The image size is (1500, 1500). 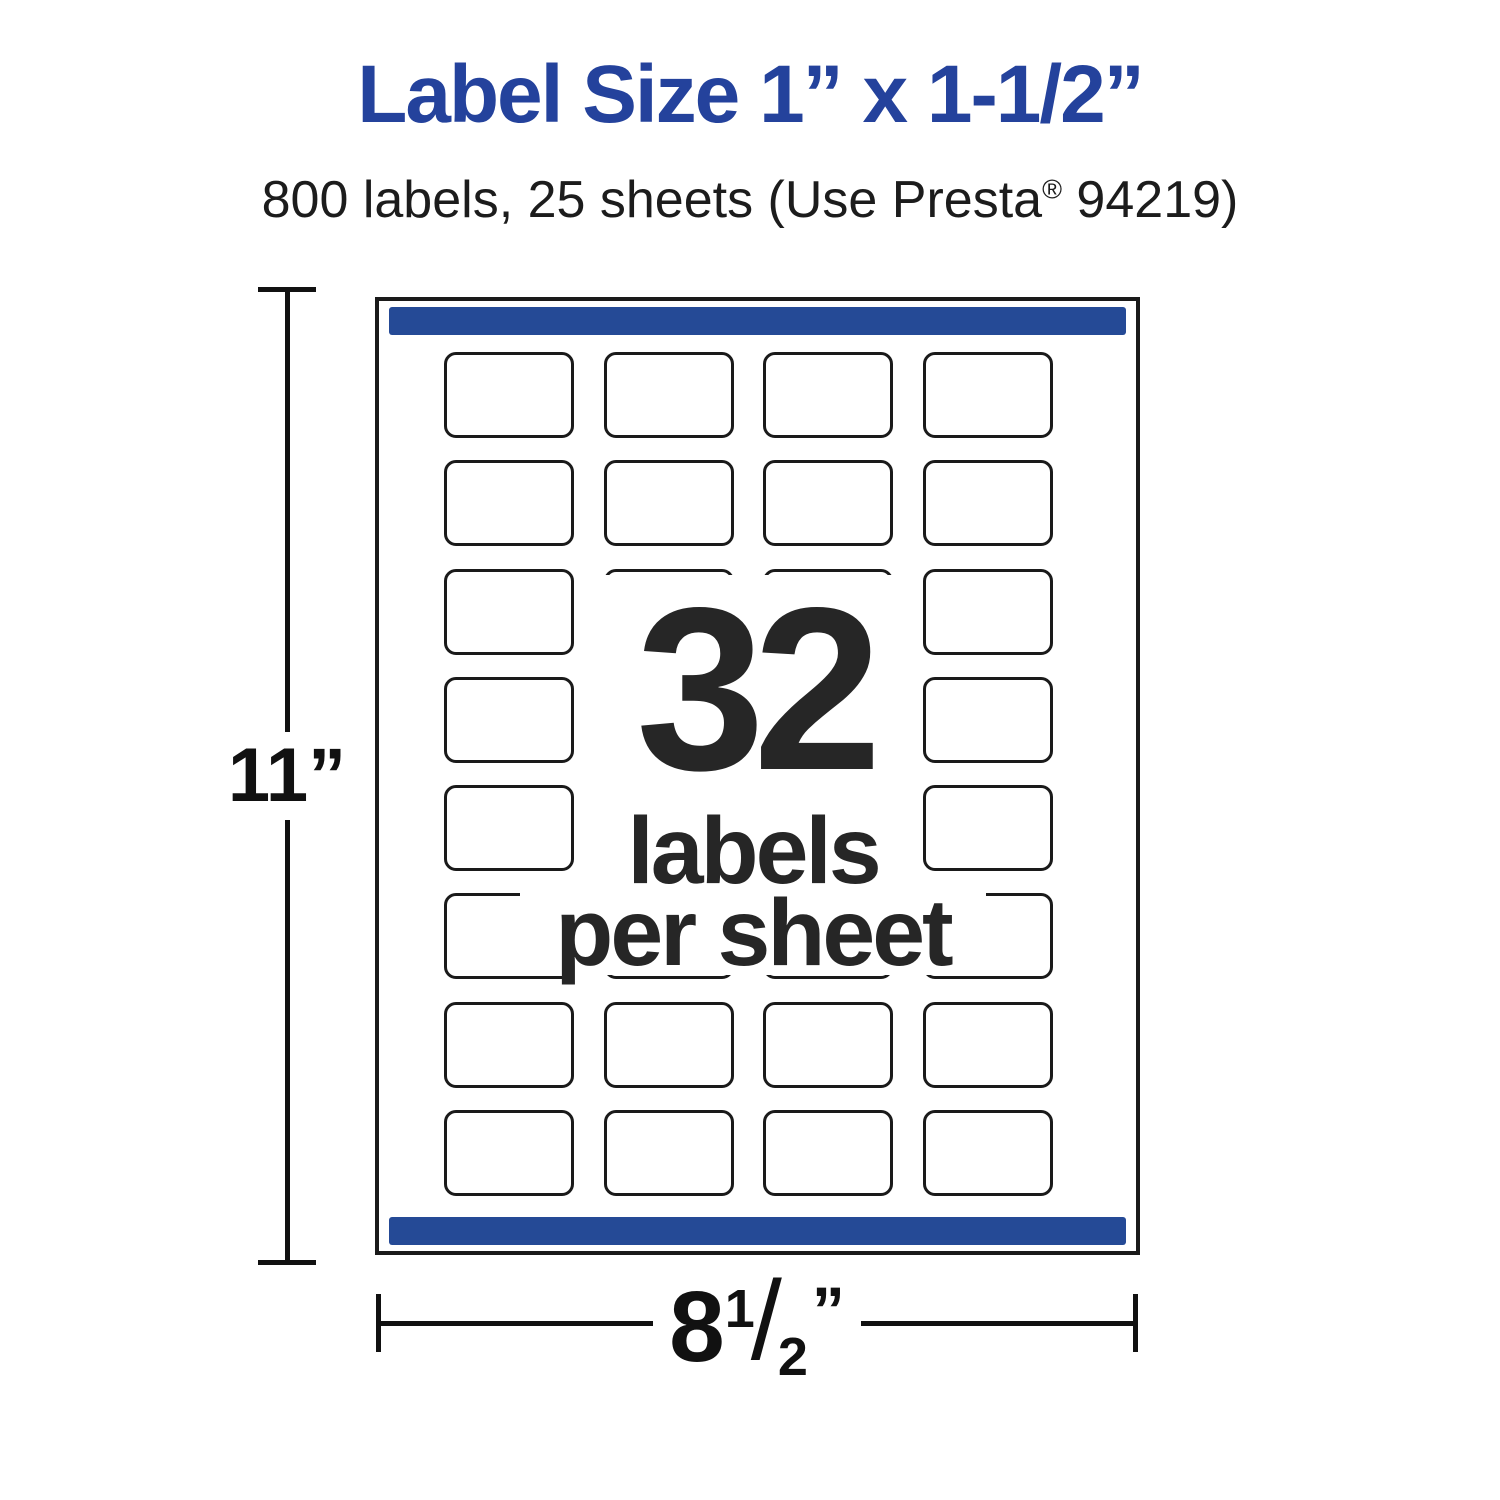 What do you see at coordinates (753, 932) in the screenshot?
I see `labels-caption-line2: per sheet` at bounding box center [753, 932].